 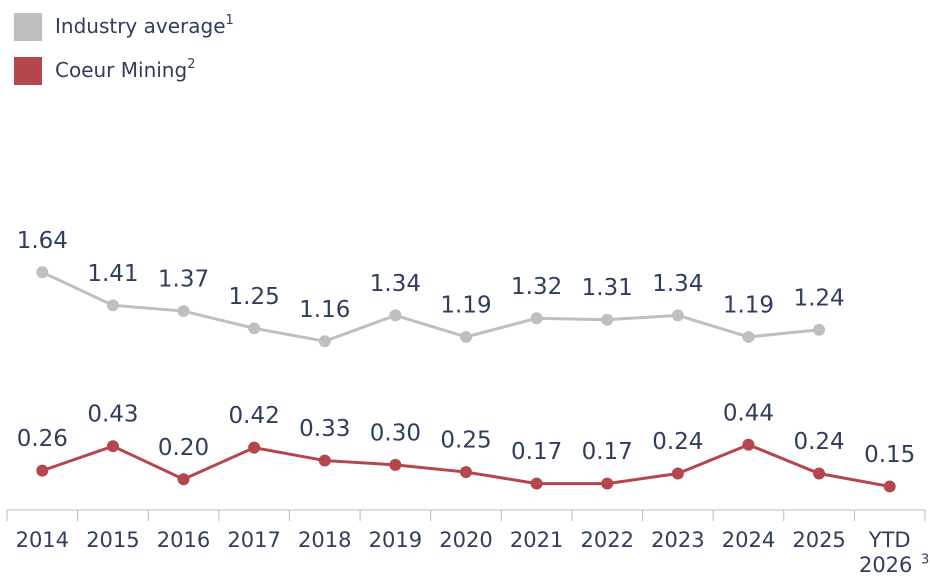 What do you see at coordinates (536, 540) in the screenshot?
I see `x-tick-label: 2021` at bounding box center [536, 540].